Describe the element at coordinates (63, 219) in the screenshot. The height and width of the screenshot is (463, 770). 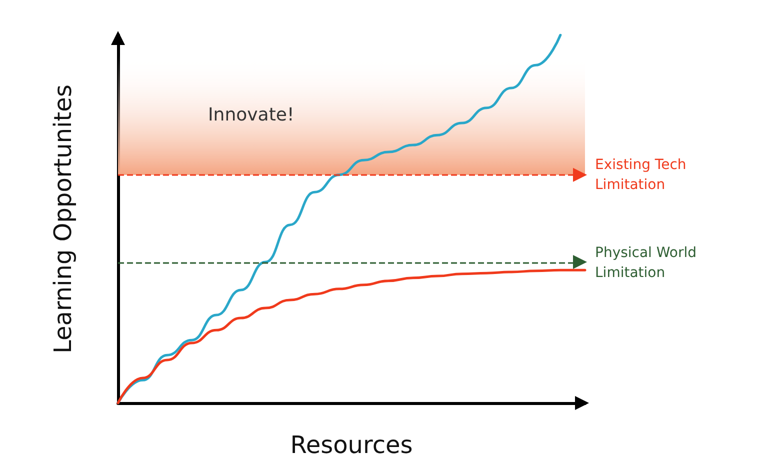
I see `y-axis-title: Learning Opportunites` at that location.